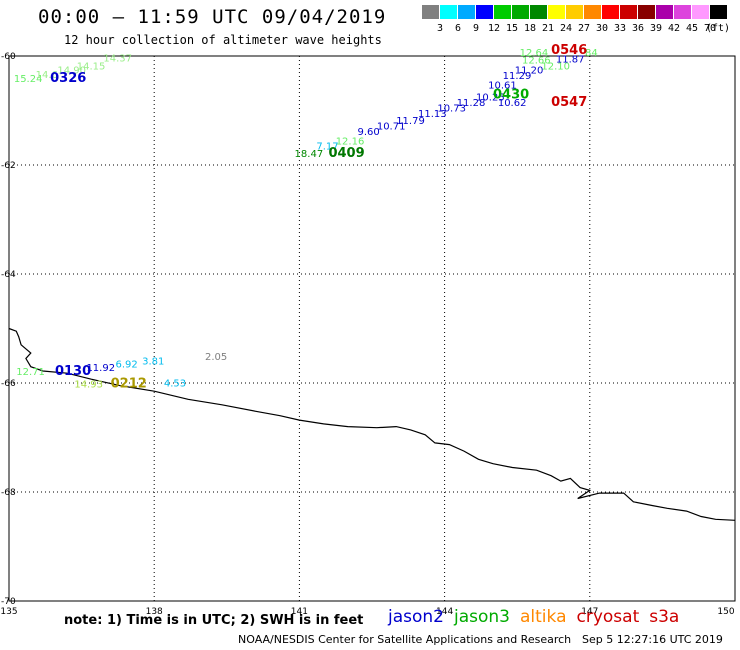  I want to click on lon-tick-label: 135, so click(8, 612).